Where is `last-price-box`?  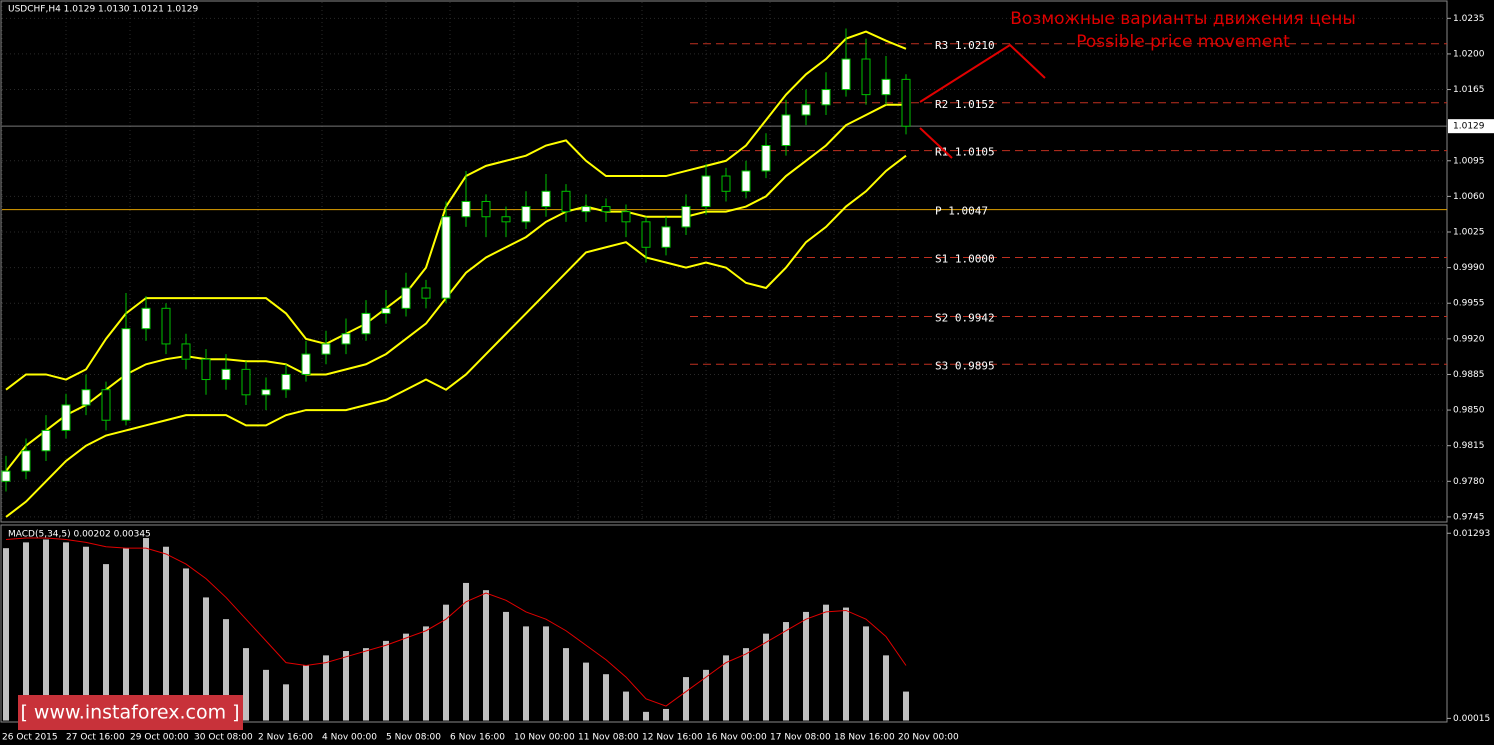
last-price-box is located at coordinates (1471, 126).